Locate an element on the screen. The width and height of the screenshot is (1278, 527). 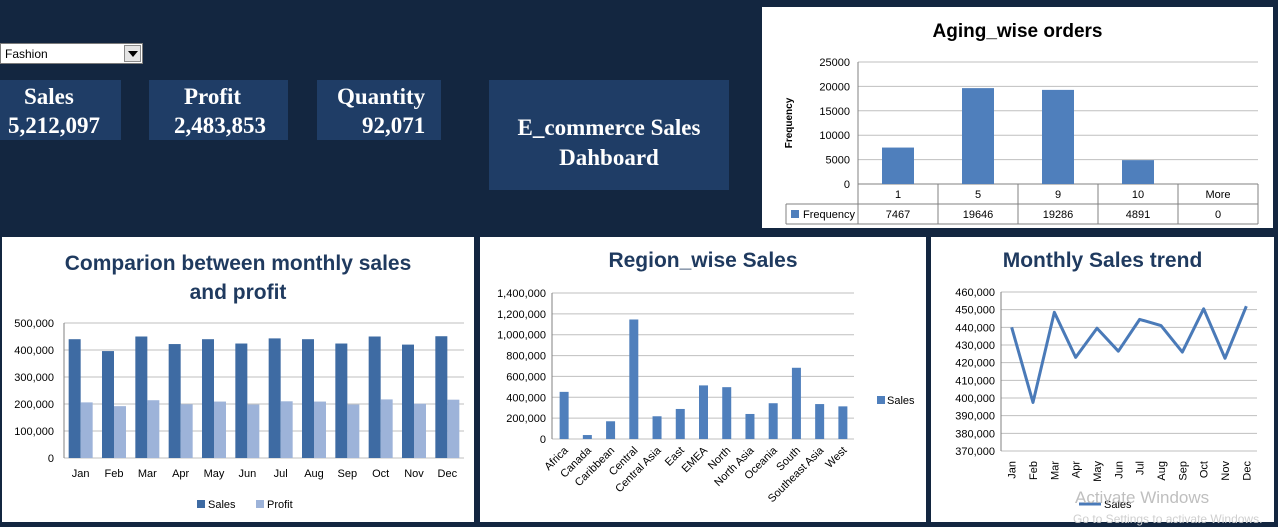
quantity-kpi-tile: Quantity 92,071 is located at coordinates (379, 110).